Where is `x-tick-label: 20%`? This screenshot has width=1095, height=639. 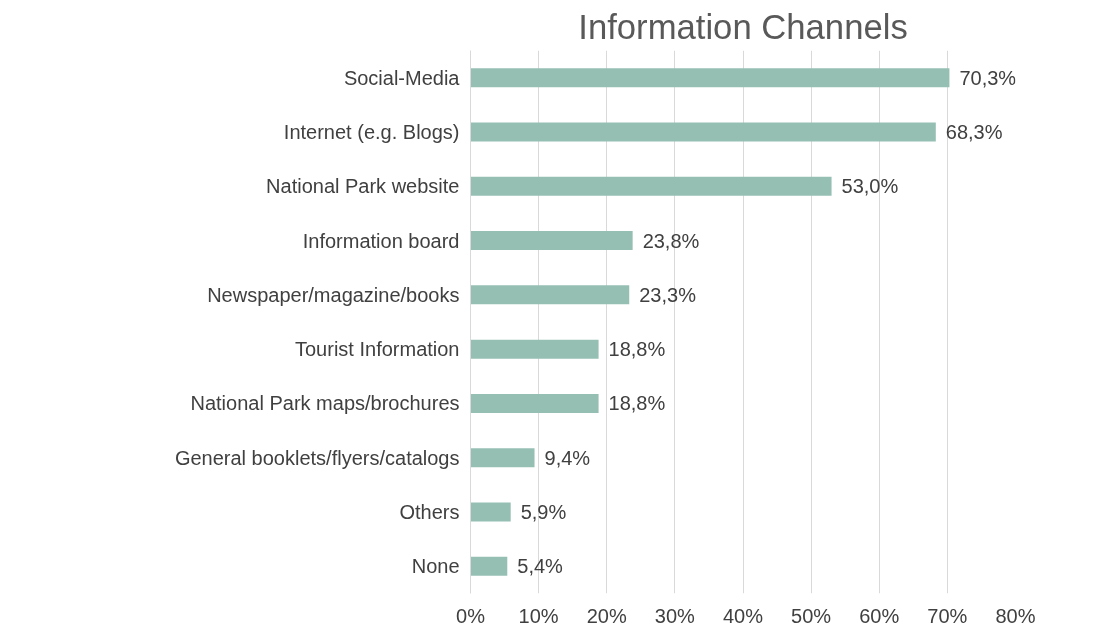
x-tick-label: 20% is located at coordinates (606, 615).